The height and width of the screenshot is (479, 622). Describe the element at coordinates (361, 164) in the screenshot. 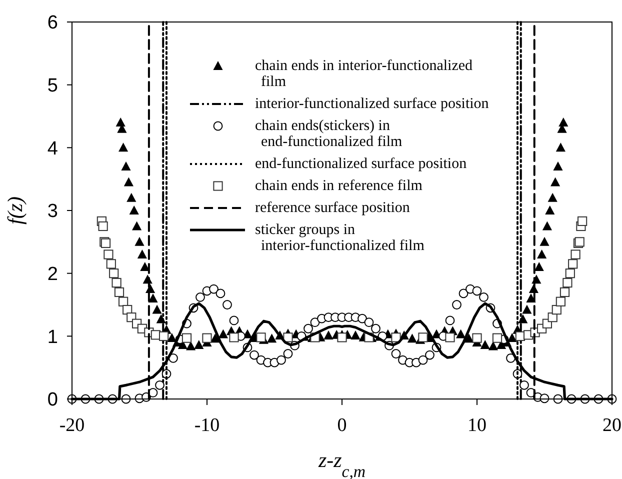

I see `legend-label: end-functionalized surface position` at that location.